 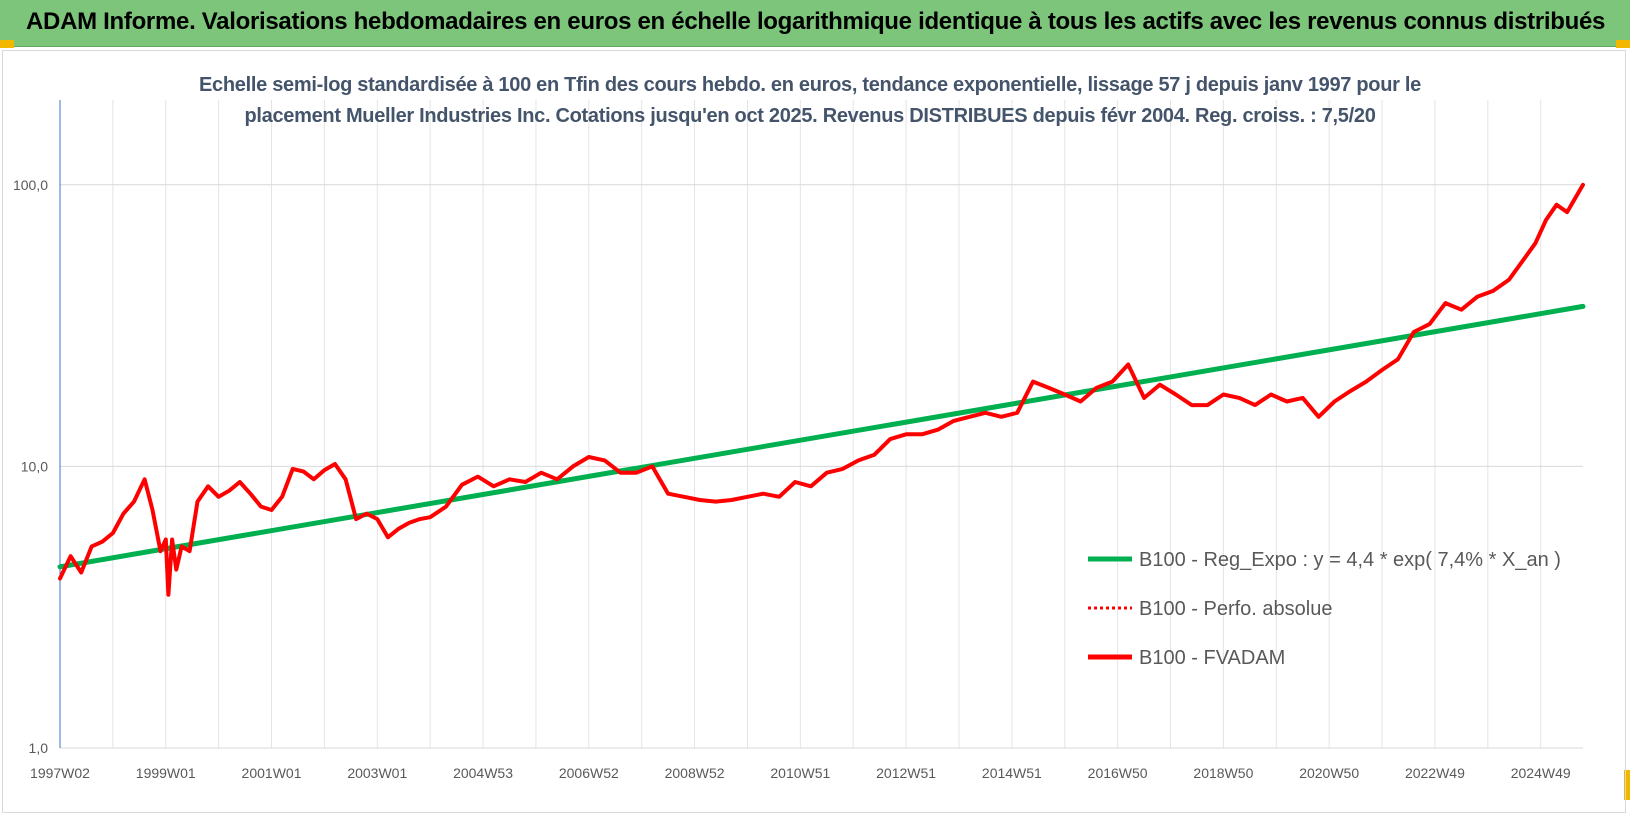 I want to click on x-tick-label: 2018W50, so click(x=1223, y=773).